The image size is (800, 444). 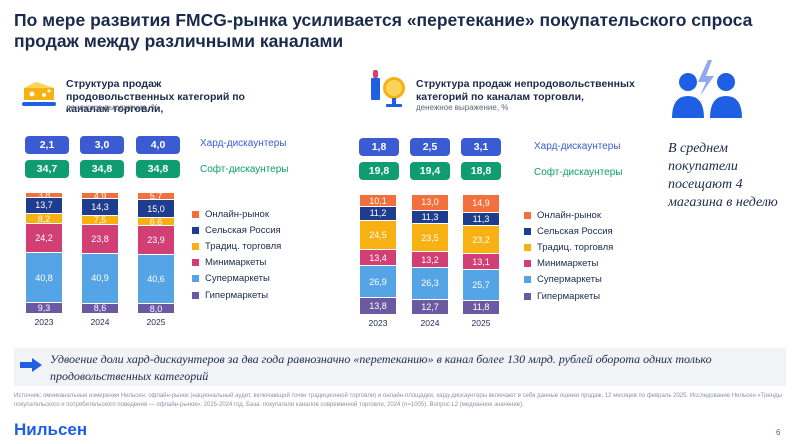 What do you see at coordinates (430, 171) in the screenshot?
I see `soft-badge-2024: 19,4` at bounding box center [430, 171].